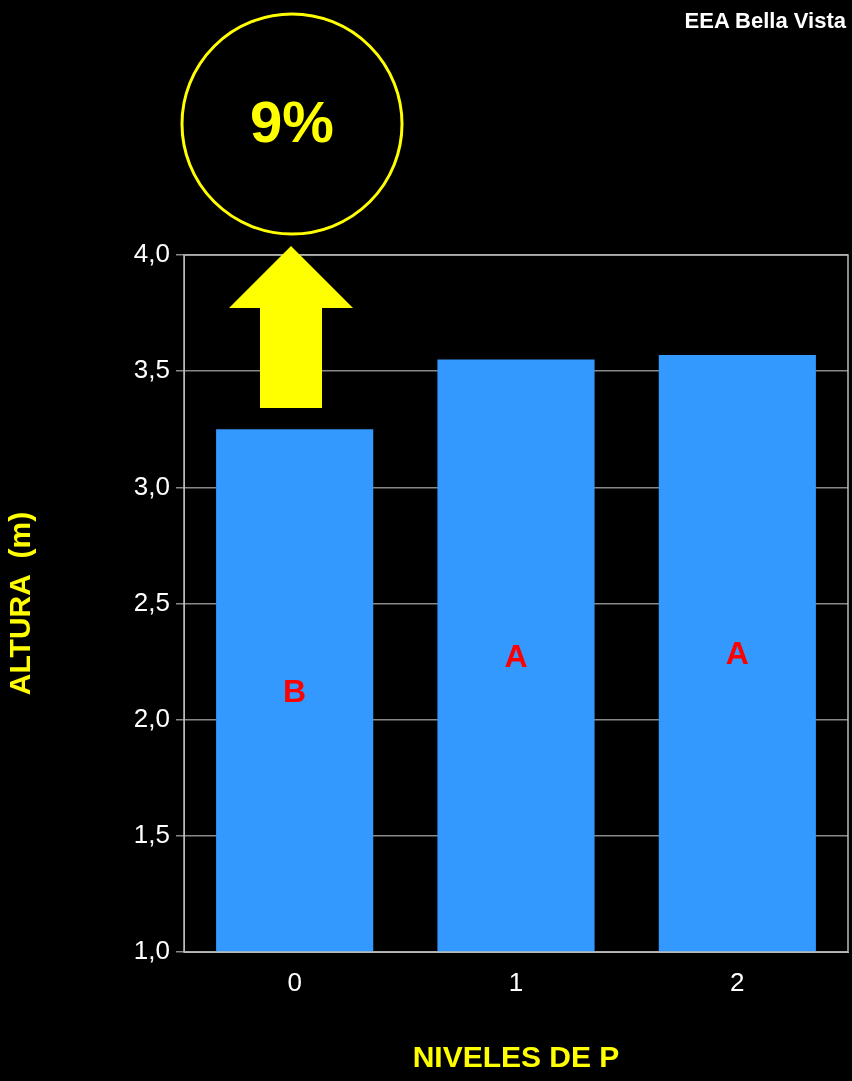  What do you see at coordinates (151, 950) in the screenshot?
I see `y-tick-label: 1,0` at bounding box center [151, 950].